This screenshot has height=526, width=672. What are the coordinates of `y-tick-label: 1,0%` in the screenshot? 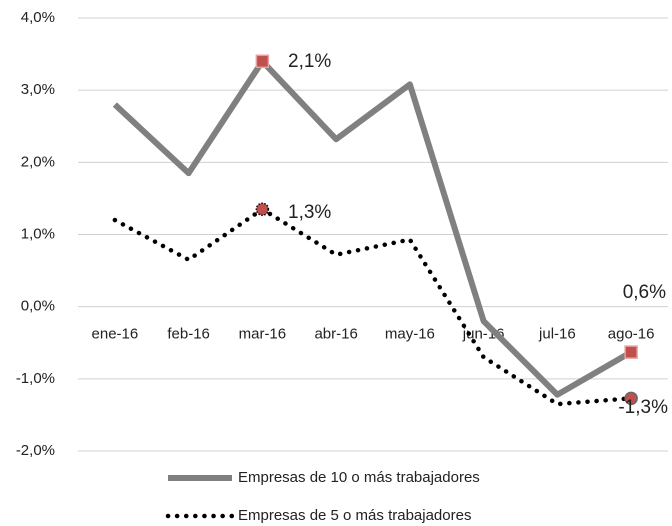 It's located at (38, 233).